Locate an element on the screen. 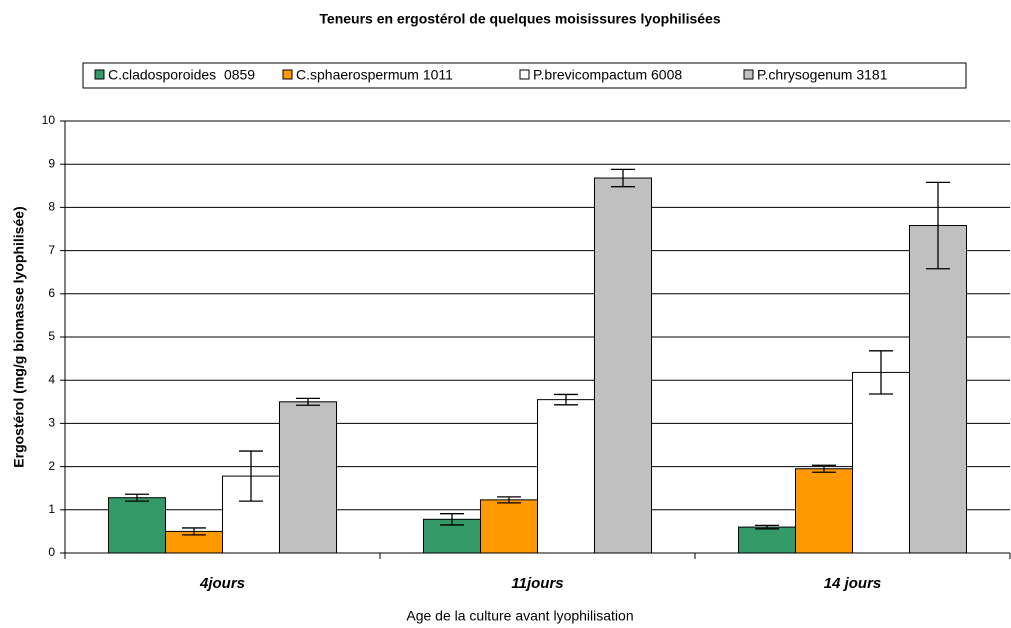 The width and height of the screenshot is (1011, 628). y-axis-title: Ergostérol (mg/g biomasse lyophilisée) is located at coordinates (19, 336).